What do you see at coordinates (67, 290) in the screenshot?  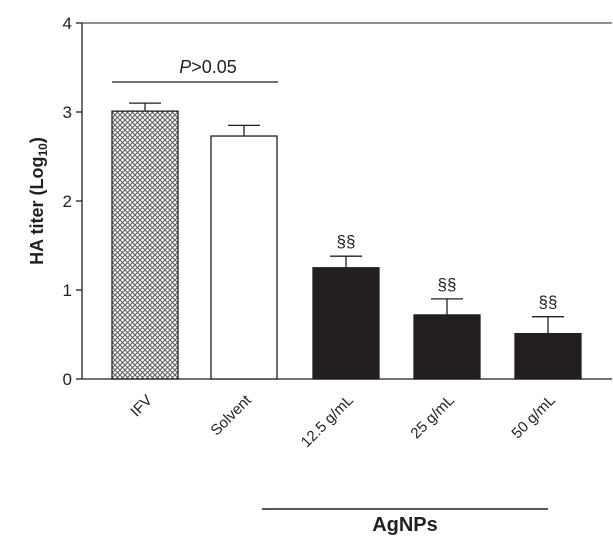 I see `y-tick-label-1: 1` at bounding box center [67, 290].